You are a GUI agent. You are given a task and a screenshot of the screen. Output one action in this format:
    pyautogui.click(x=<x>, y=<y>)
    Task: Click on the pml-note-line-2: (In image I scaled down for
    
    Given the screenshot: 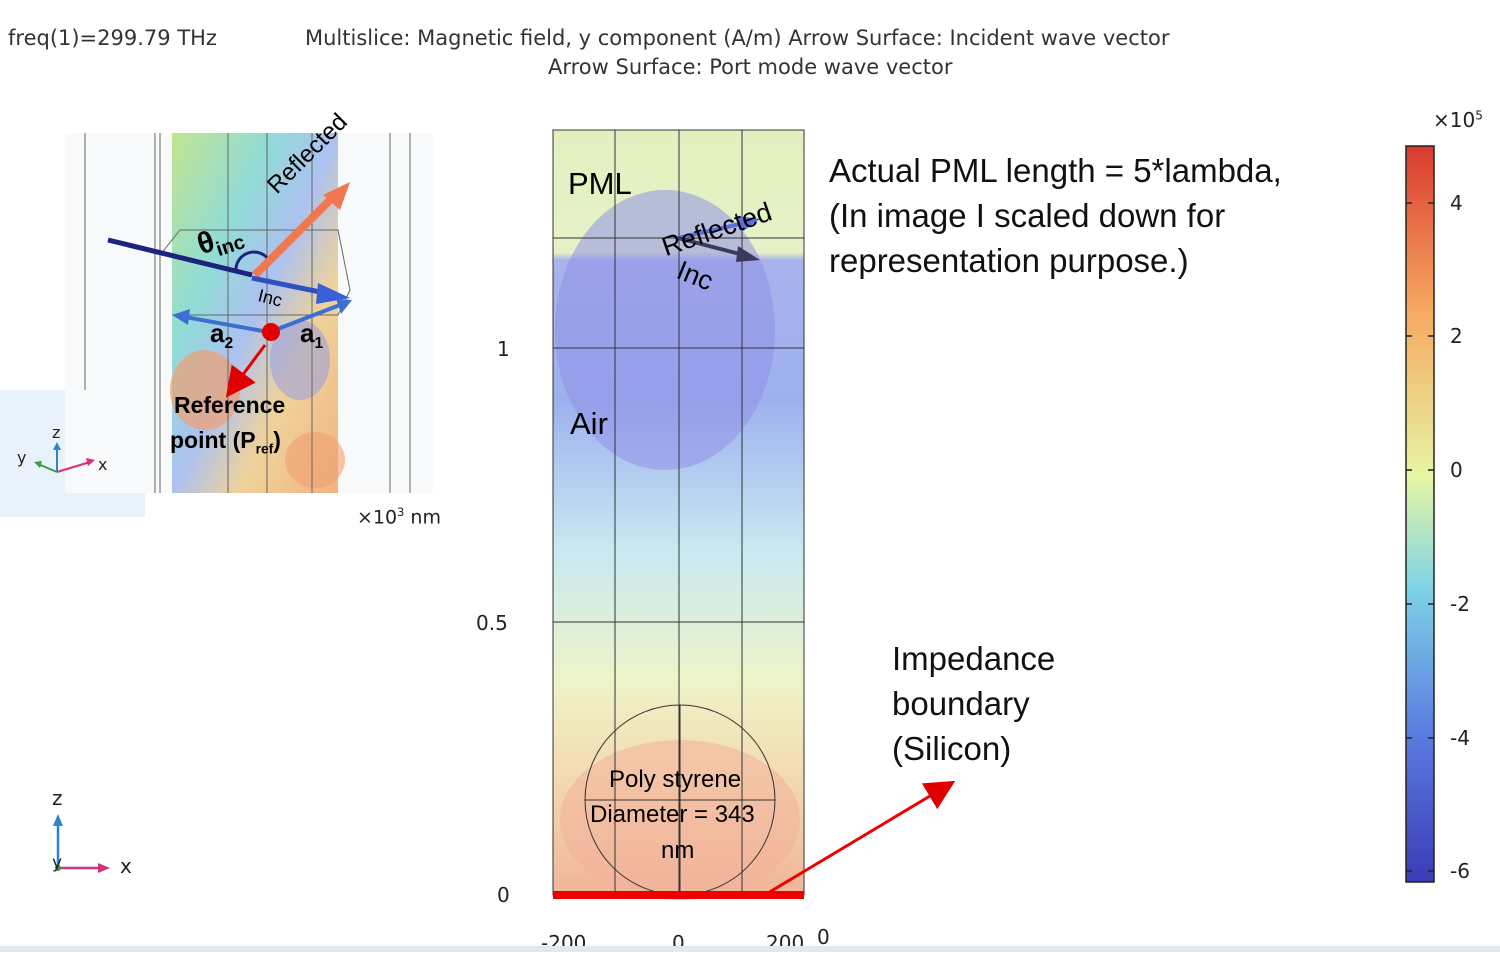 What is the action you would take?
    pyautogui.click(x=1027, y=215)
    